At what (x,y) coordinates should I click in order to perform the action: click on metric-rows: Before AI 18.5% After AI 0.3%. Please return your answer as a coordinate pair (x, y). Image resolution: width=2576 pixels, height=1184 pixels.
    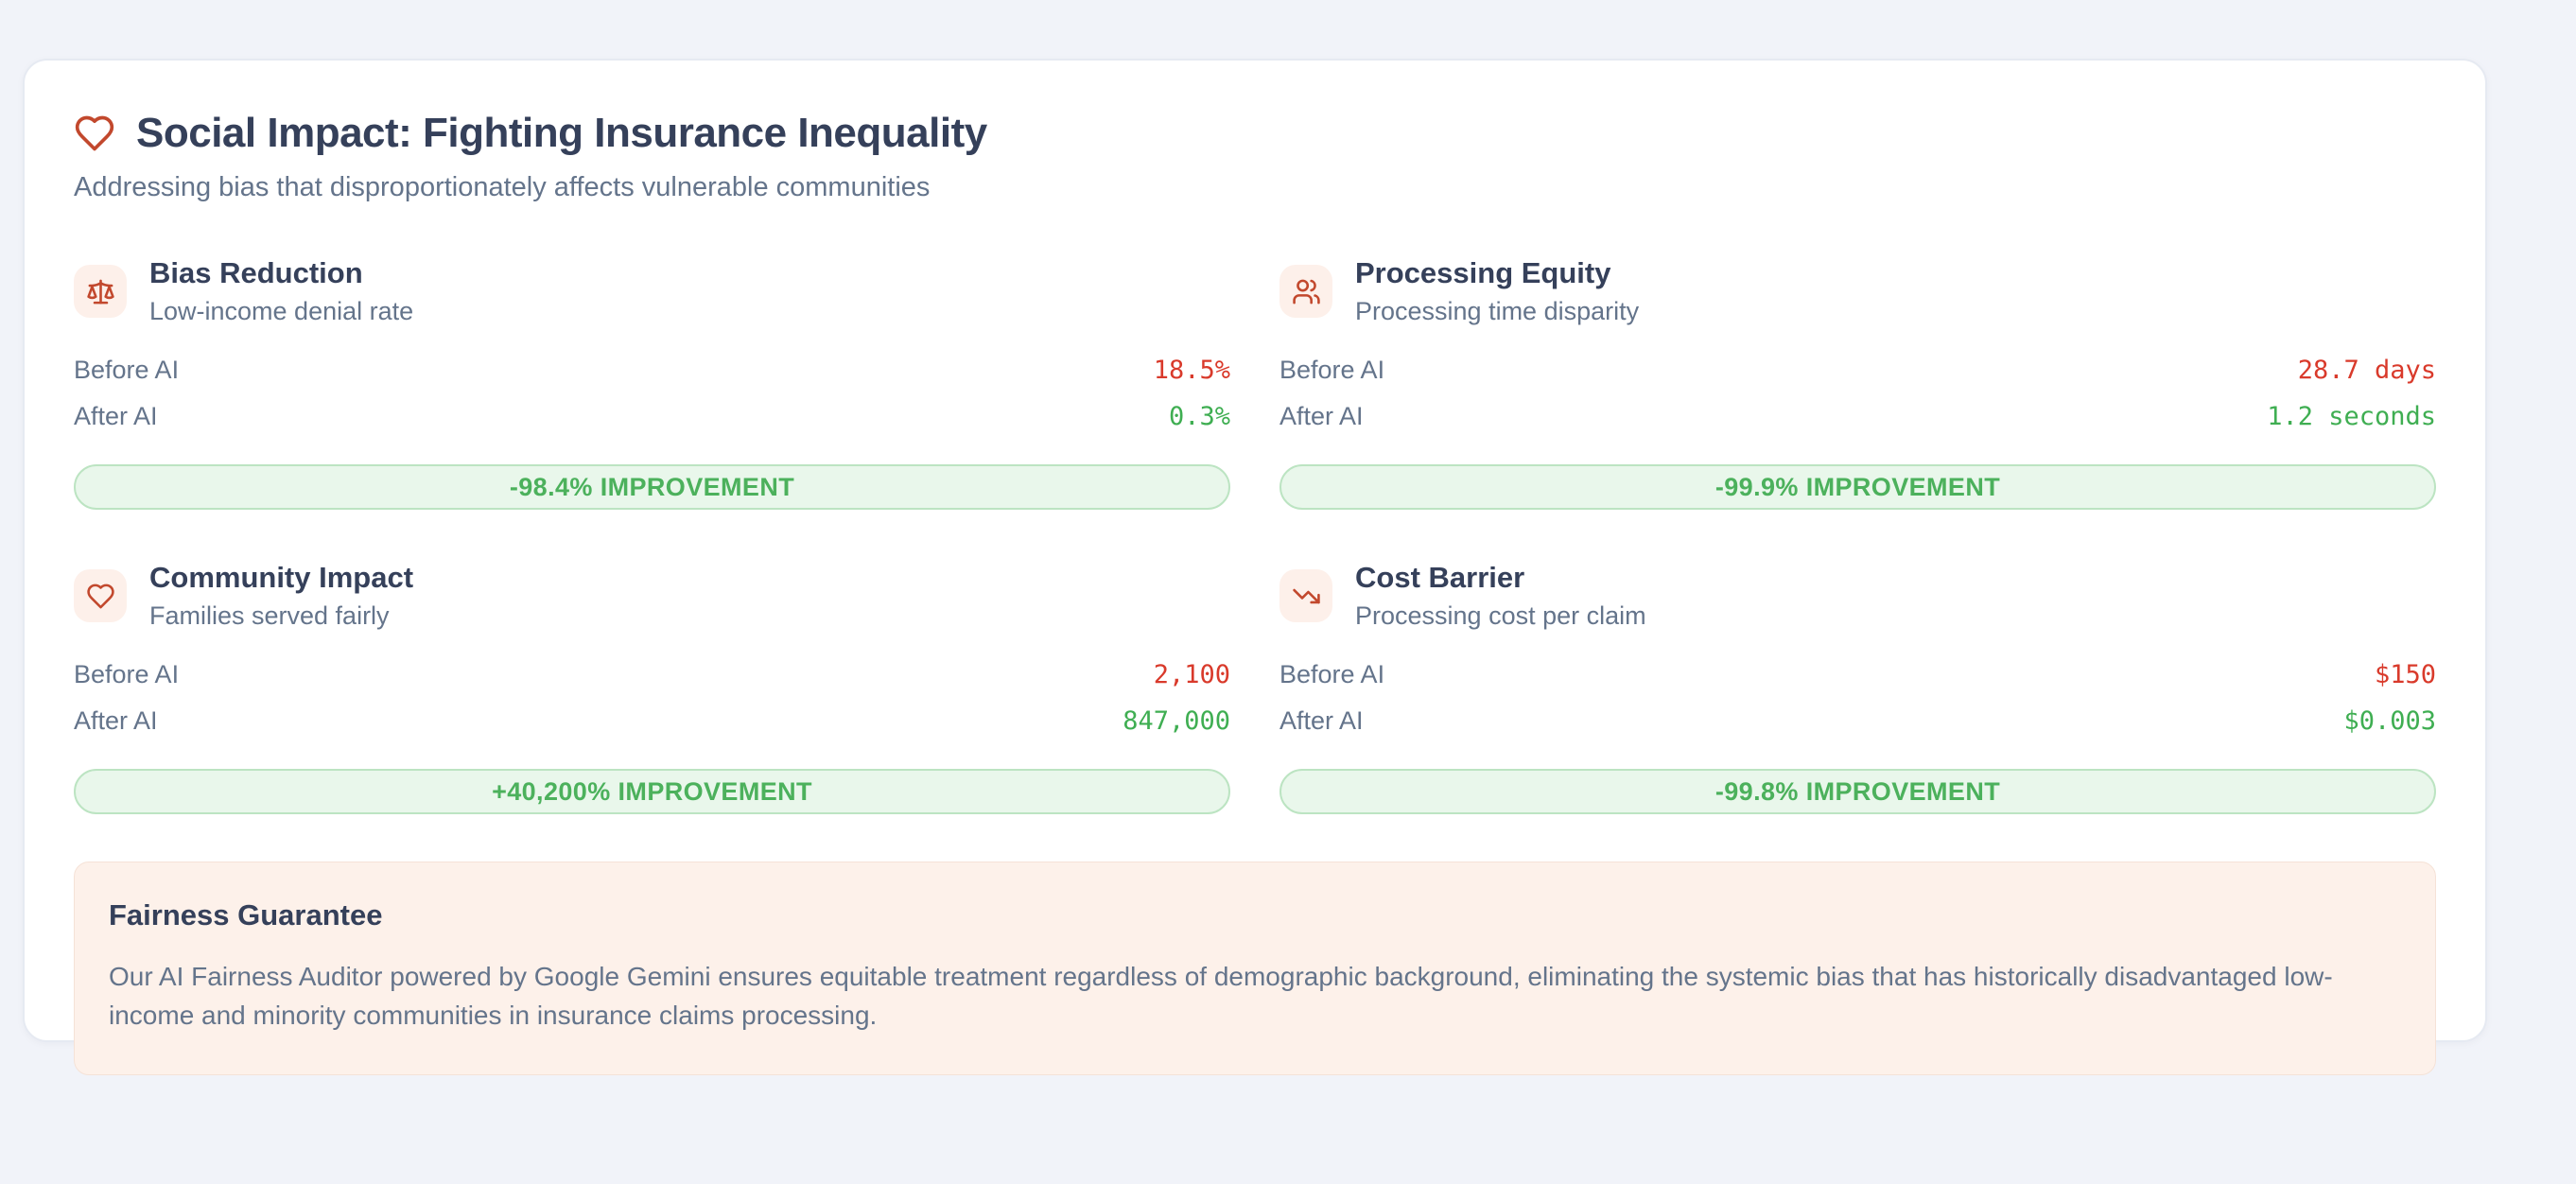
    Looking at the image, I should click on (652, 393).